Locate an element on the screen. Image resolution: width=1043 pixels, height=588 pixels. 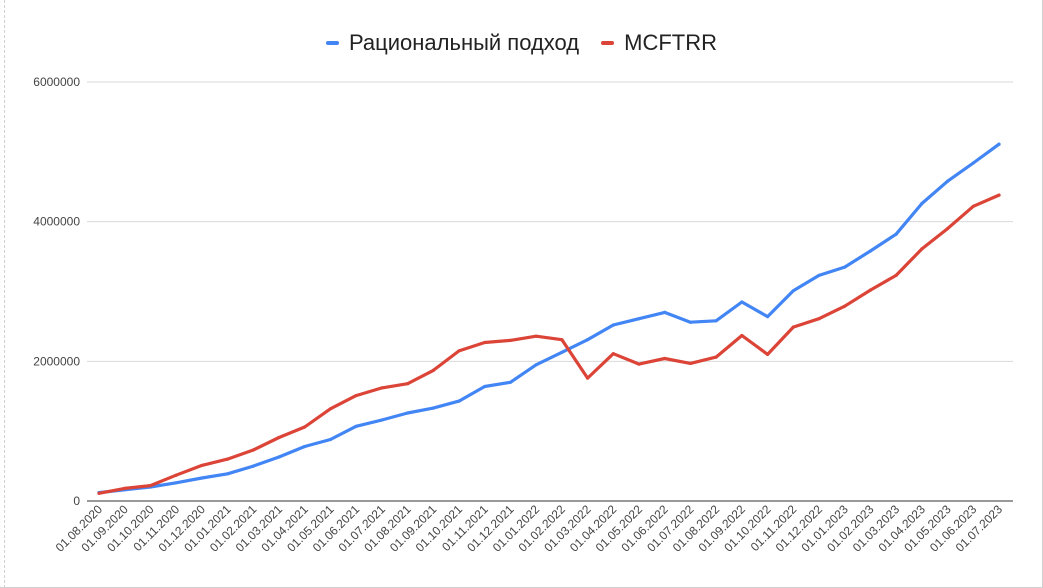
legend-item-series-2: MCFTRR is located at coordinates (659, 43).